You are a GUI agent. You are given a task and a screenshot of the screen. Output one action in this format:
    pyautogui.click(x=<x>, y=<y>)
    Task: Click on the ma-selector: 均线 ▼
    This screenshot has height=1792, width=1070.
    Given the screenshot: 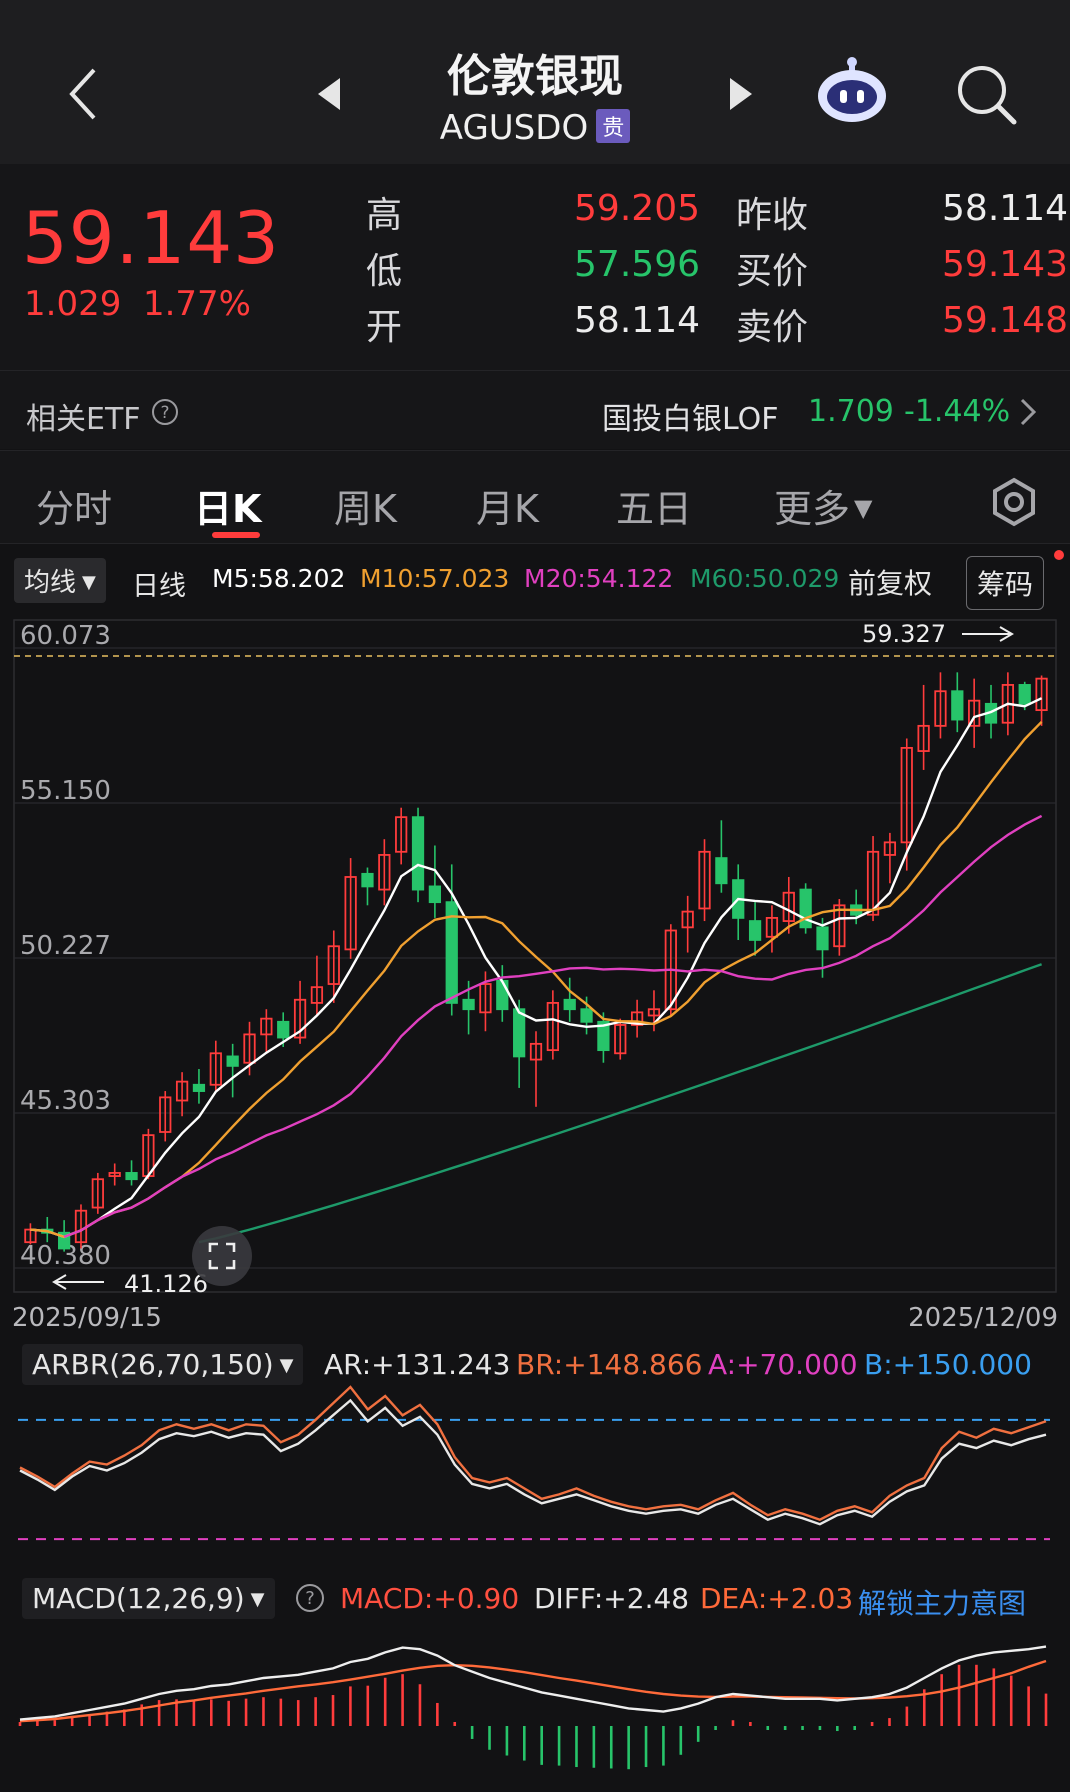 What is the action you would take?
    pyautogui.click(x=60, y=580)
    